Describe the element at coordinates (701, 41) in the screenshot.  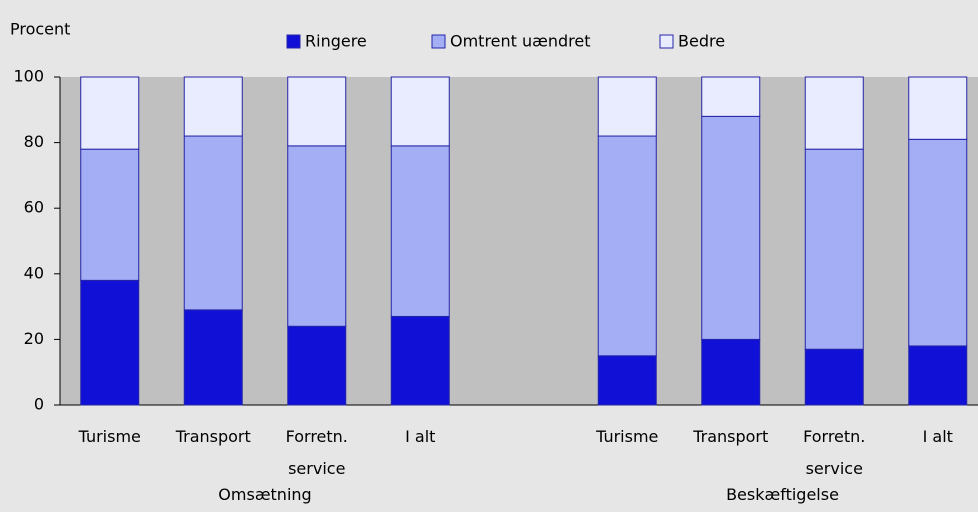
I see `legend-label: Bedre` at that location.